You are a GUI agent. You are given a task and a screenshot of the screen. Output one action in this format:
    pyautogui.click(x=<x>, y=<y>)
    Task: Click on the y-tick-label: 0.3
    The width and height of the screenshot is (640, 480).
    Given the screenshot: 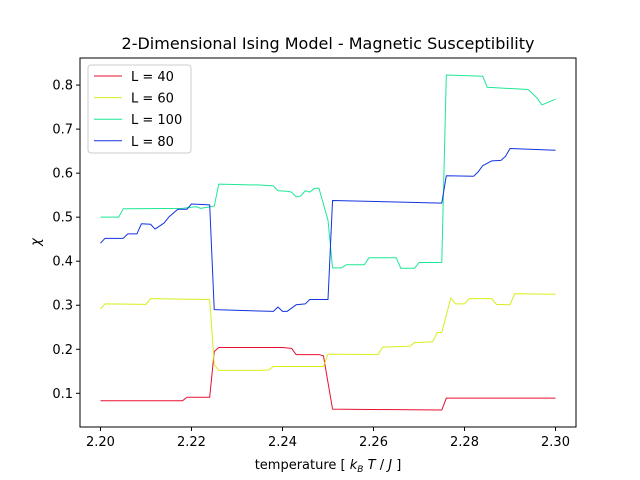 What is the action you would take?
    pyautogui.click(x=62, y=306)
    